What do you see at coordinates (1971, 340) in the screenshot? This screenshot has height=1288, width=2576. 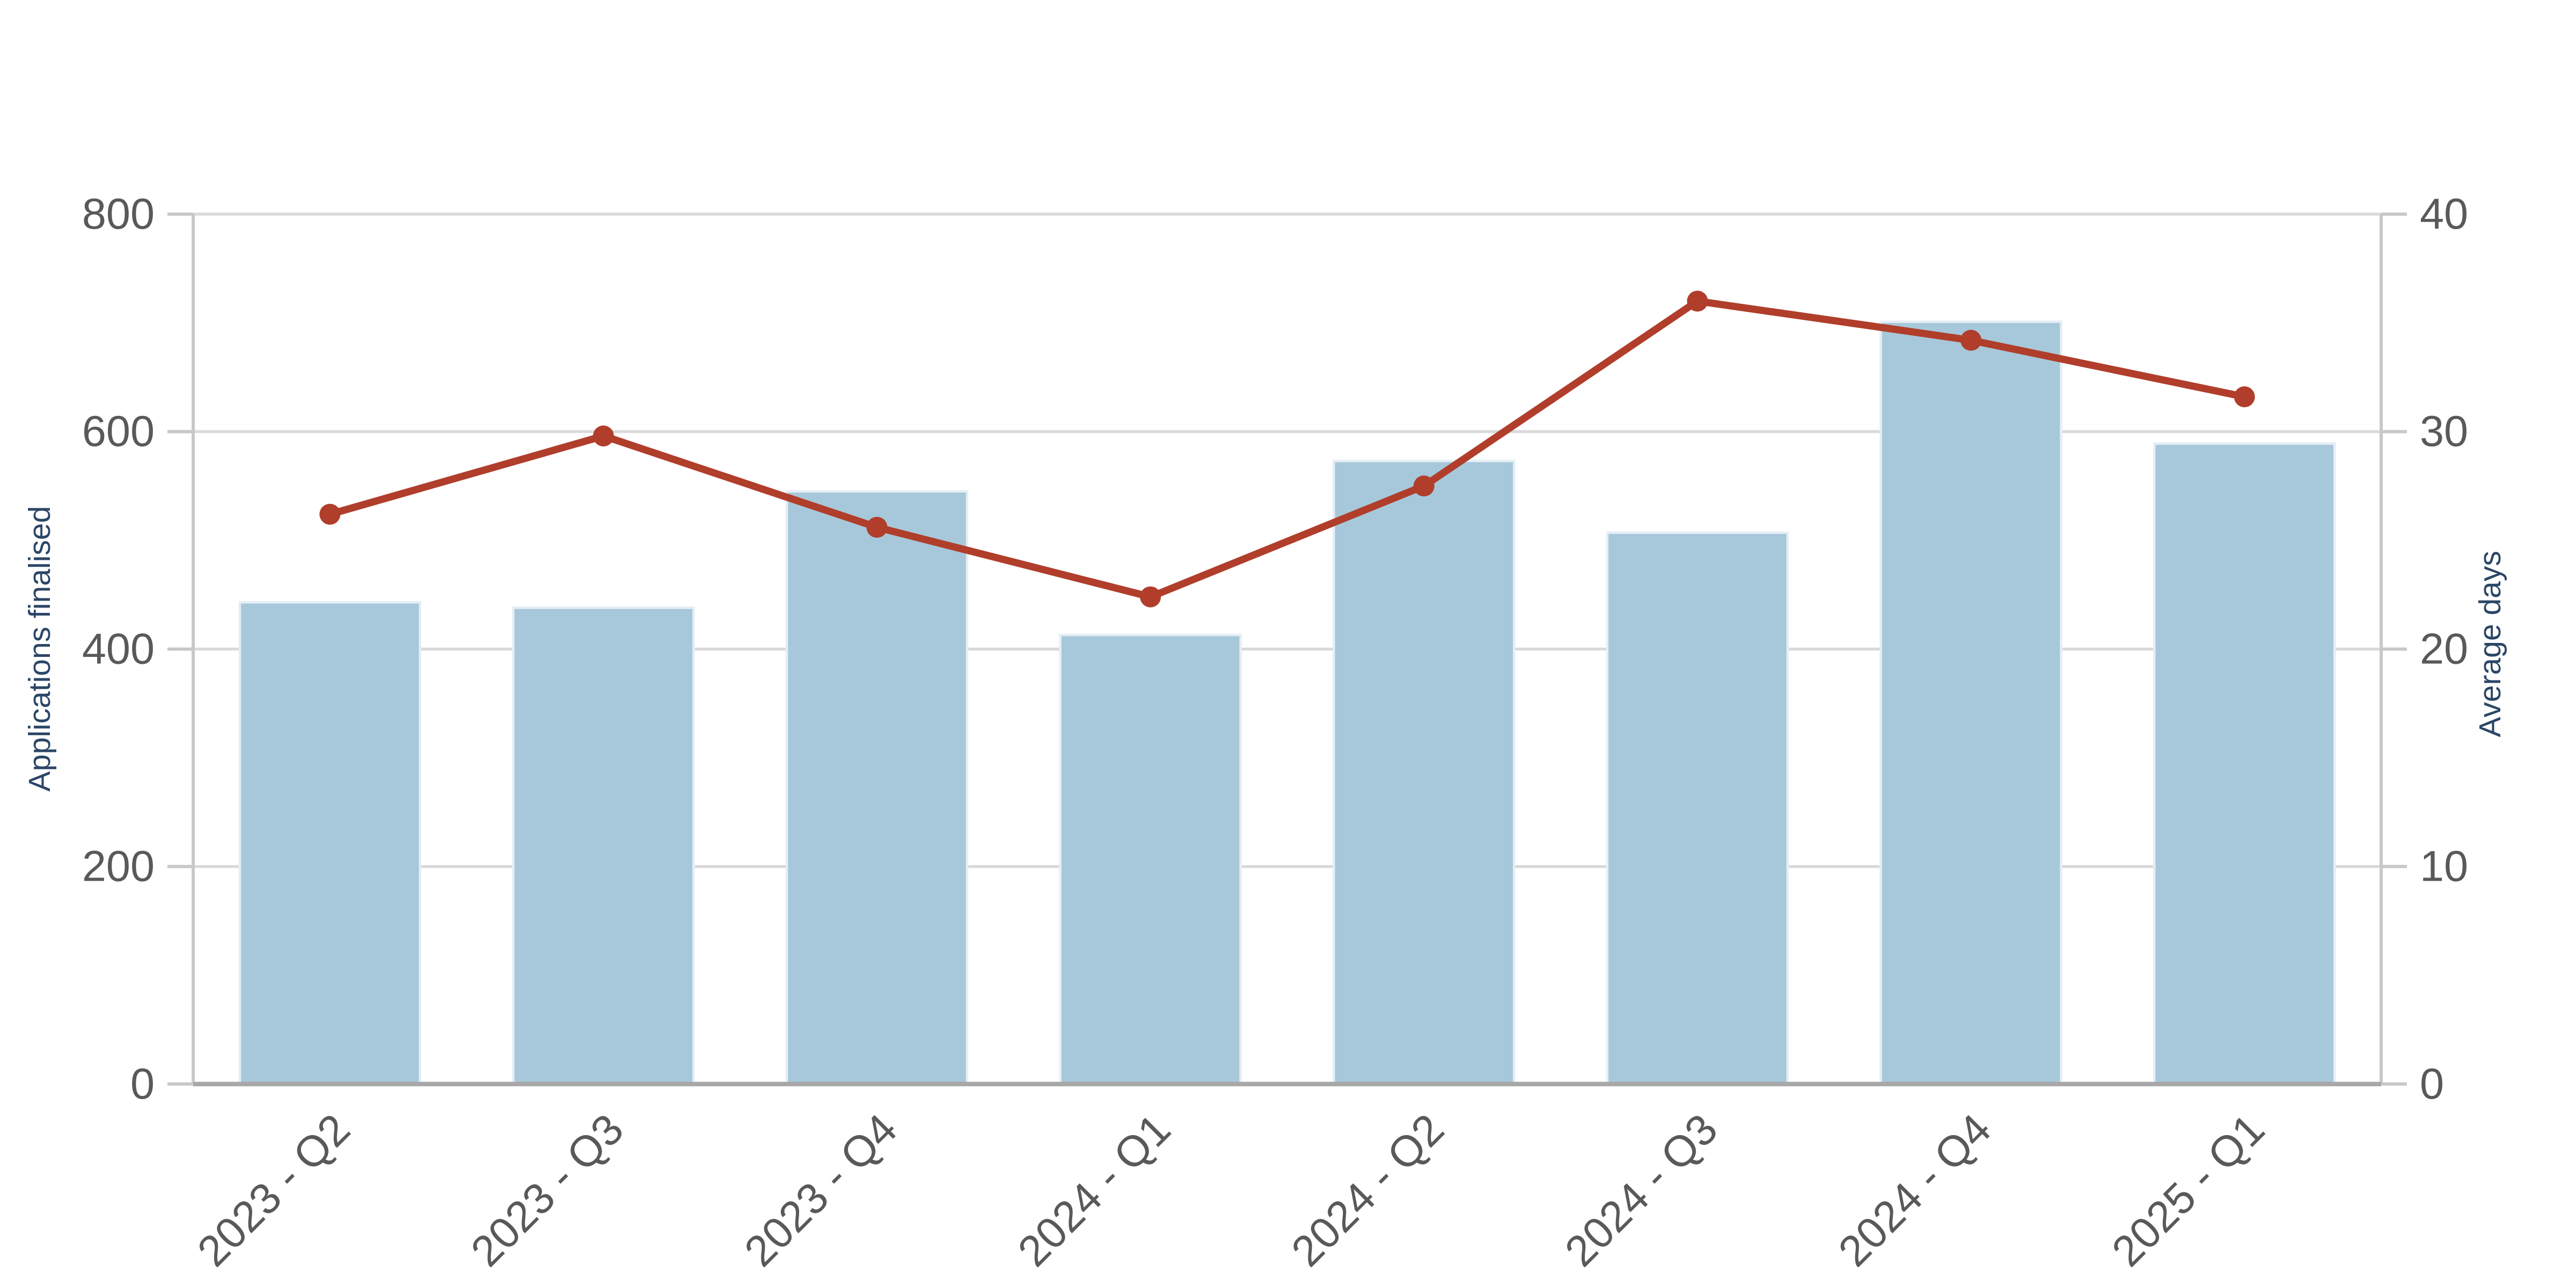 I see `line-point-2024-Q4` at bounding box center [1971, 340].